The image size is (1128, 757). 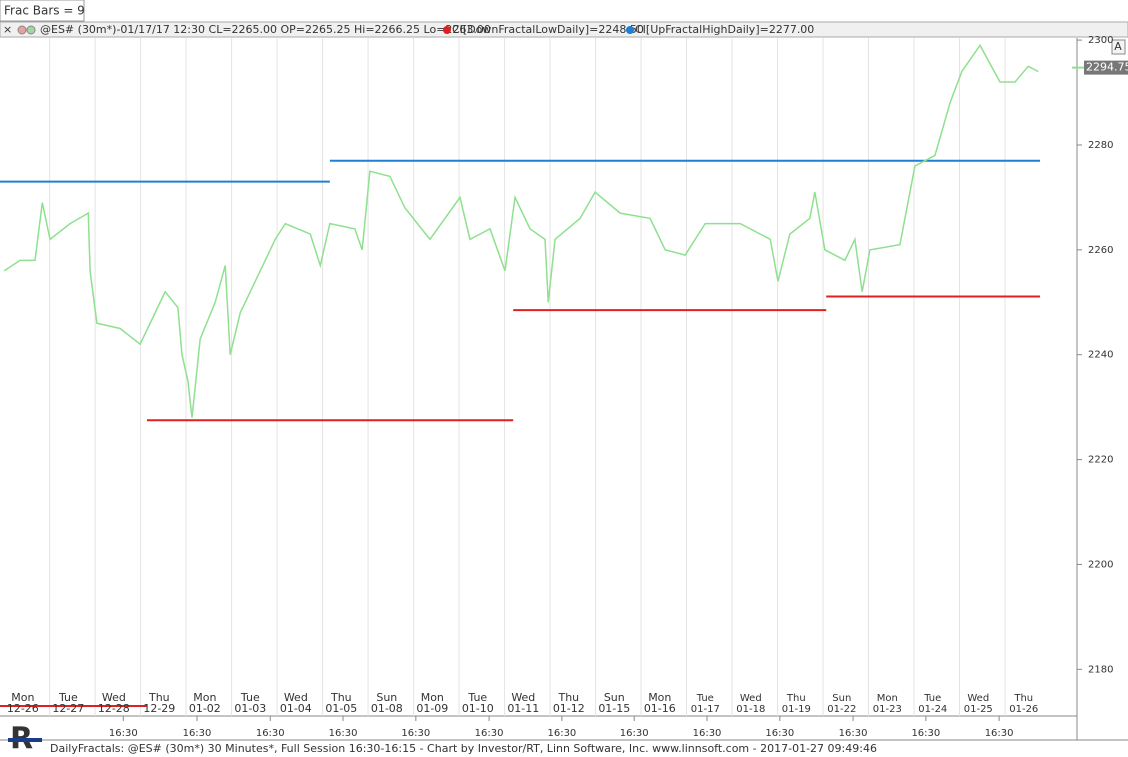 What do you see at coordinates (387, 708) in the screenshot?
I see `x-date-label: 01-08` at bounding box center [387, 708].